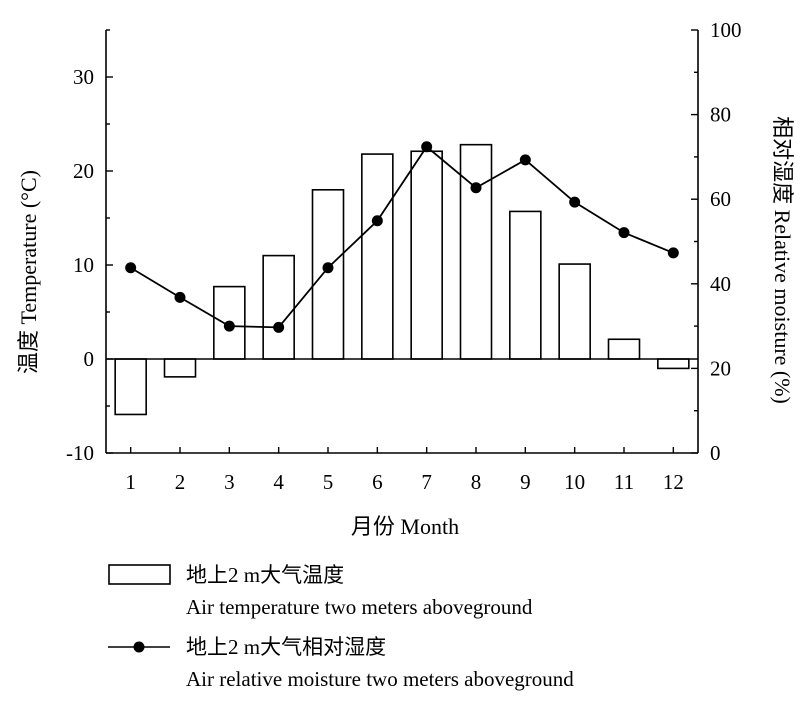  Describe the element at coordinates (726, 30) in the screenshot. I see `y-right-tick-label: 100` at that location.